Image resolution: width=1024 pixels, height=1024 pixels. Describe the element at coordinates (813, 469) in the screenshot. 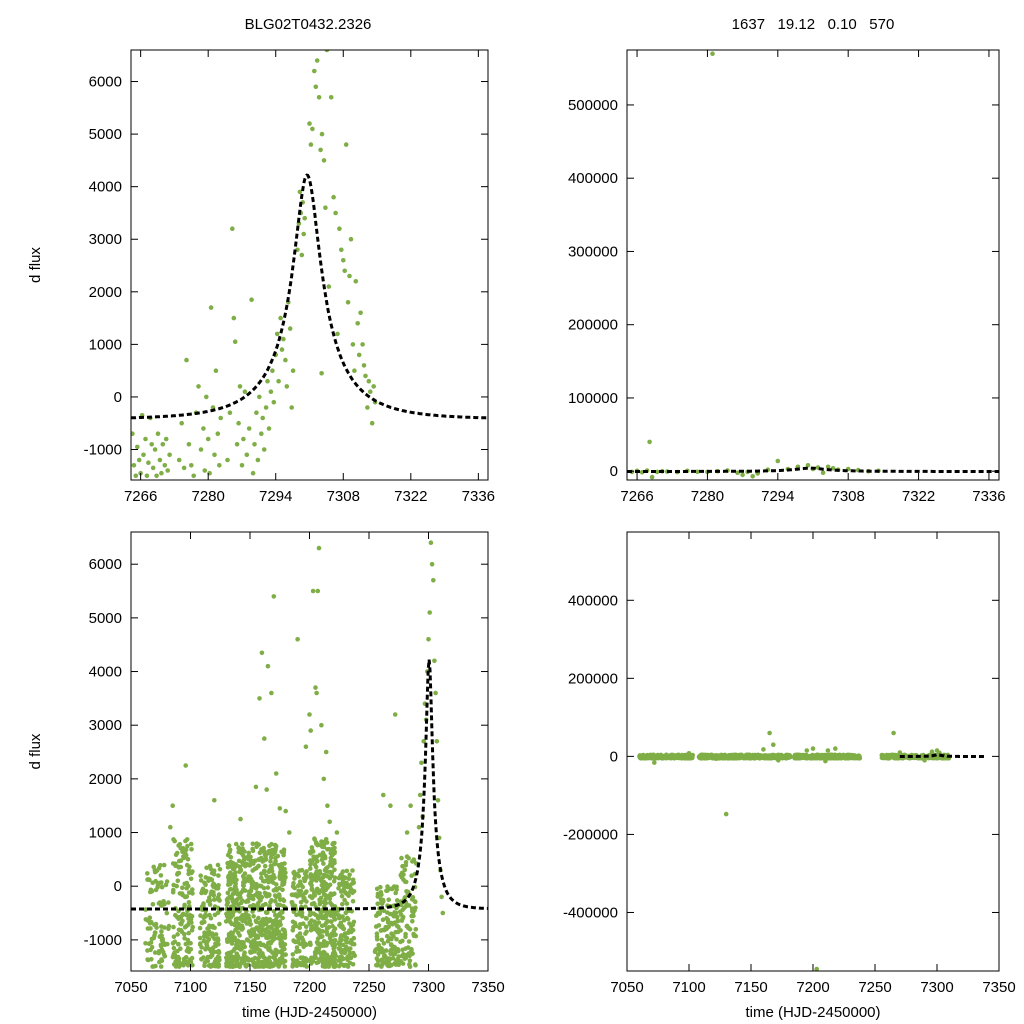

I see `model-curve` at that location.